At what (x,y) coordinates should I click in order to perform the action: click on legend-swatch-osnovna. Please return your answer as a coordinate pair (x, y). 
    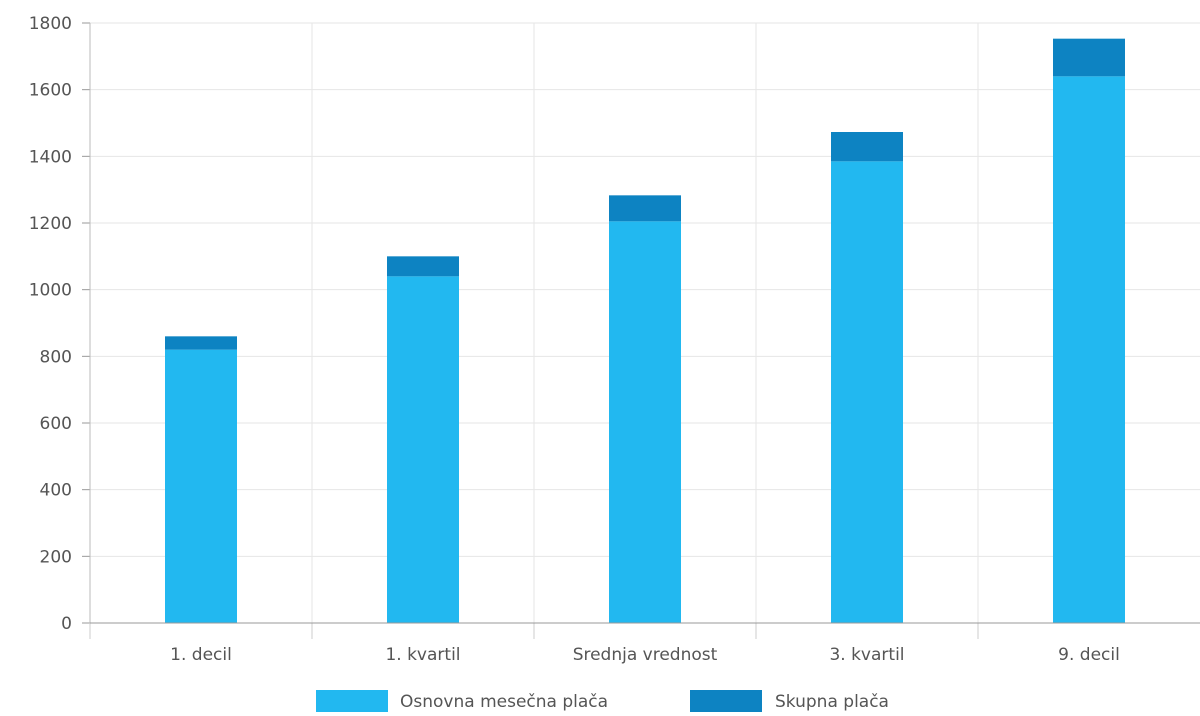
    Looking at the image, I should click on (352, 701).